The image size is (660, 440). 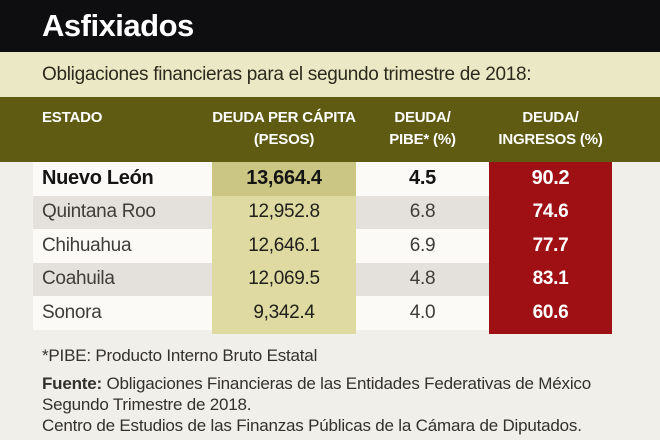 I want to click on foot-khaki-extension, so click(x=284, y=331).